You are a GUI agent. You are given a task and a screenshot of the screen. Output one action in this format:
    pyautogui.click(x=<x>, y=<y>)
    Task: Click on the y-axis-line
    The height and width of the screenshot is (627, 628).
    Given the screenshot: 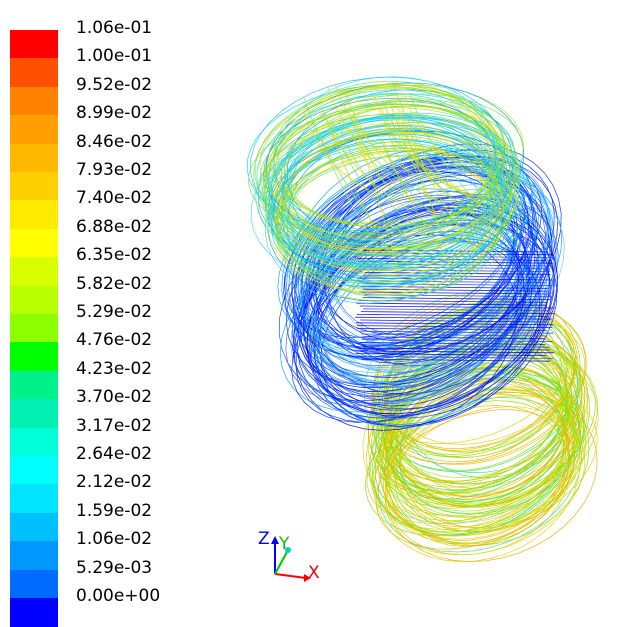 What is the action you would take?
    pyautogui.click(x=281, y=562)
    